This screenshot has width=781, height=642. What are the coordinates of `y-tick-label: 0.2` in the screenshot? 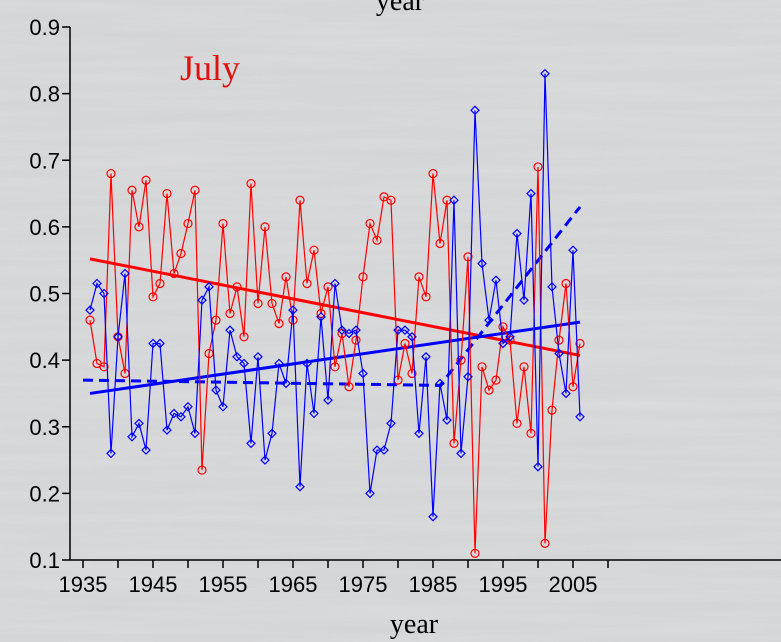 It's located at (44, 493).